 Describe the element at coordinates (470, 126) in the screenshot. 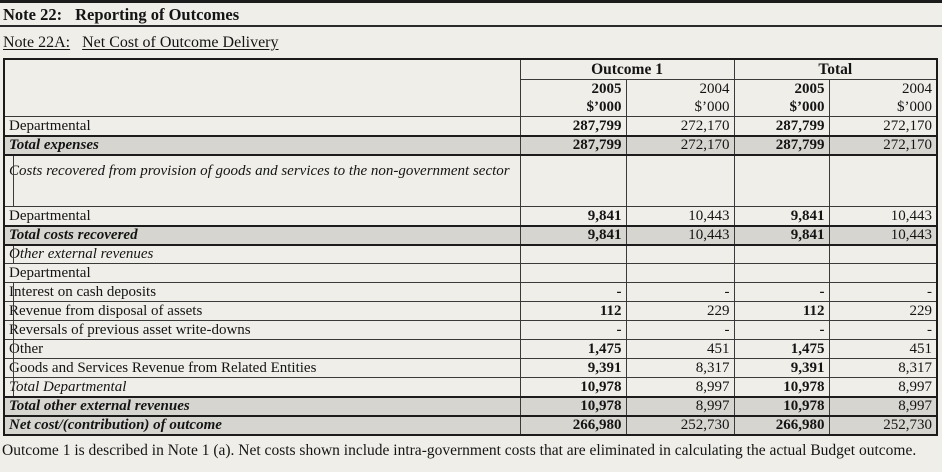

I see `table-row-0: Departmental 287,799 272,170 287,799 272,170` at that location.